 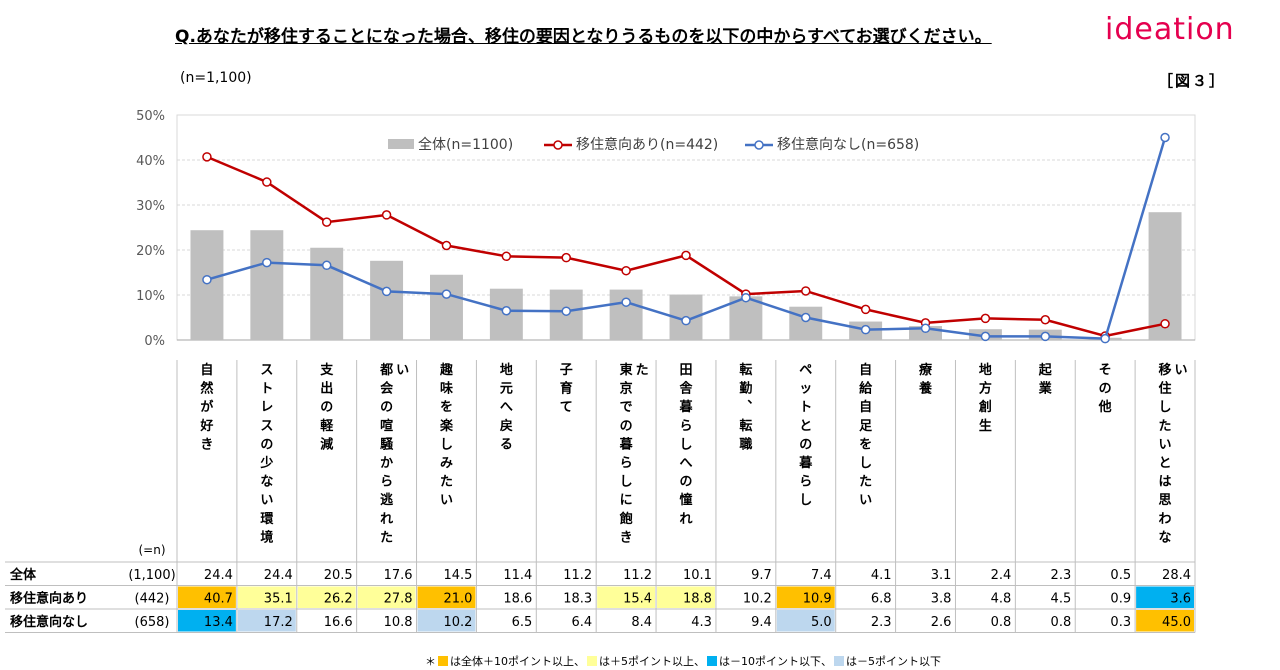 What do you see at coordinates (218, 598) in the screenshot?
I see `table-cell: 40.7` at bounding box center [218, 598].